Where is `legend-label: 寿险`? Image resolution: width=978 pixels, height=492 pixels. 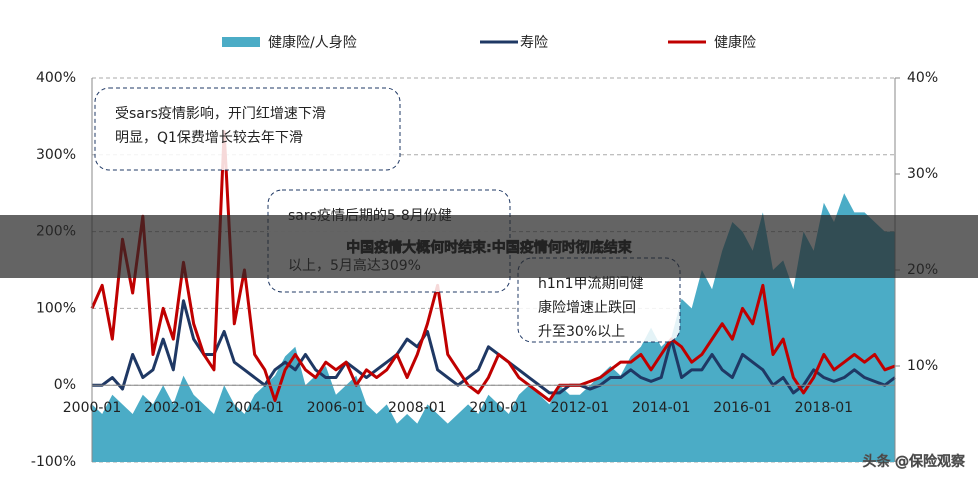 legend-label: 寿险 is located at coordinates (534, 42).